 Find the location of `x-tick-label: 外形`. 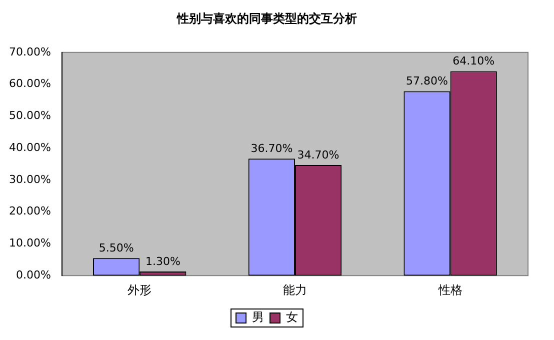

x-tick-label: 外形 is located at coordinates (140, 289).